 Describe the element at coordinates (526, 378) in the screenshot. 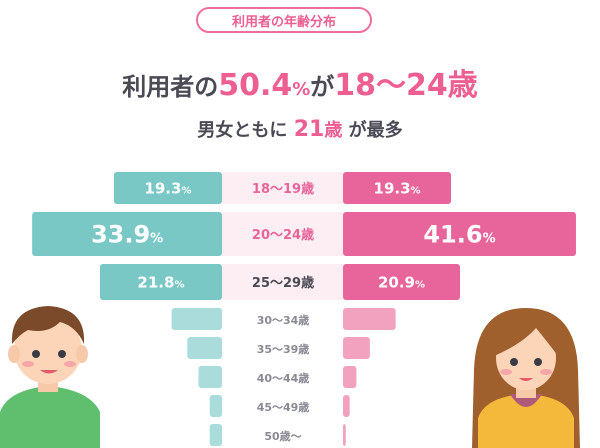

I see `female-user-icon` at that location.